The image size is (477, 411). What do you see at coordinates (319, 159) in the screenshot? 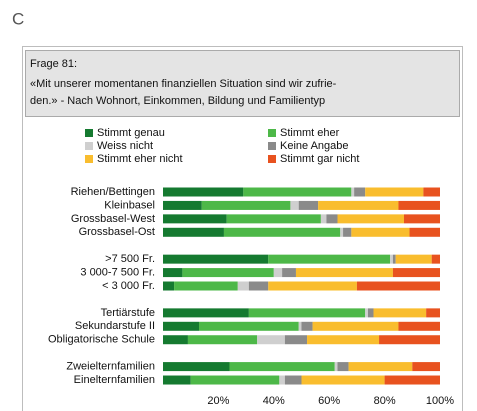
I see `legend-label: Stimmt gar nicht` at bounding box center [319, 159].